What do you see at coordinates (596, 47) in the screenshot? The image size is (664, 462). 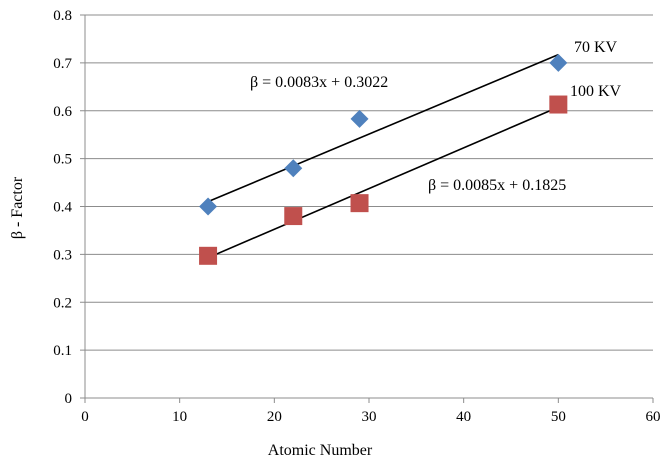 I see `series-label-70kv: 70 KV` at bounding box center [596, 47].